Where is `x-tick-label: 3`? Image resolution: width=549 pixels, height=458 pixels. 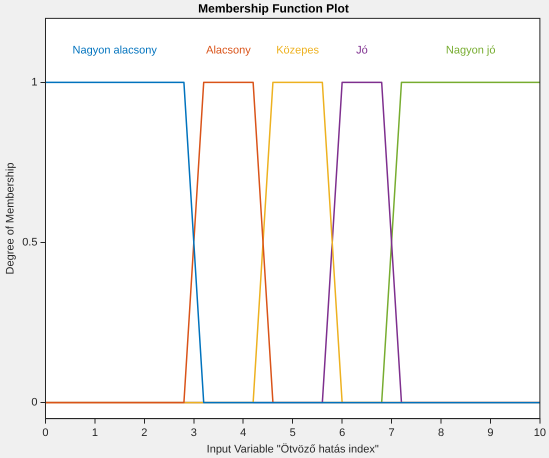
x-tick-label: 3 is located at coordinates (193, 433).